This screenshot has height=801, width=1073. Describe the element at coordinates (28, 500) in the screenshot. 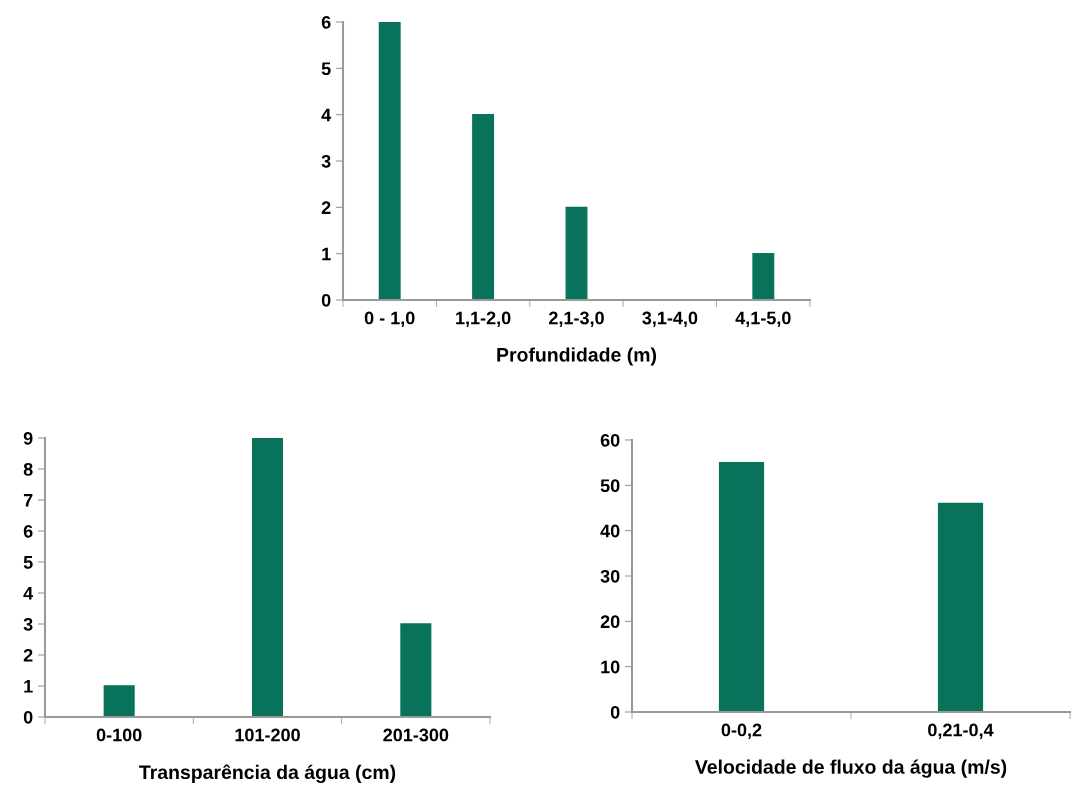

I see `y-tick-label: 7` at that location.